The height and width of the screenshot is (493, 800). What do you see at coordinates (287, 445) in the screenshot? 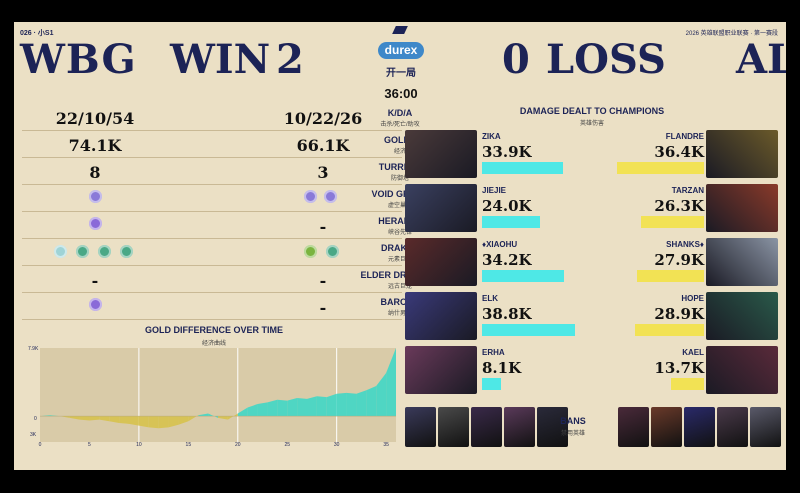
I see `gold-x-tick: 25` at bounding box center [287, 445].